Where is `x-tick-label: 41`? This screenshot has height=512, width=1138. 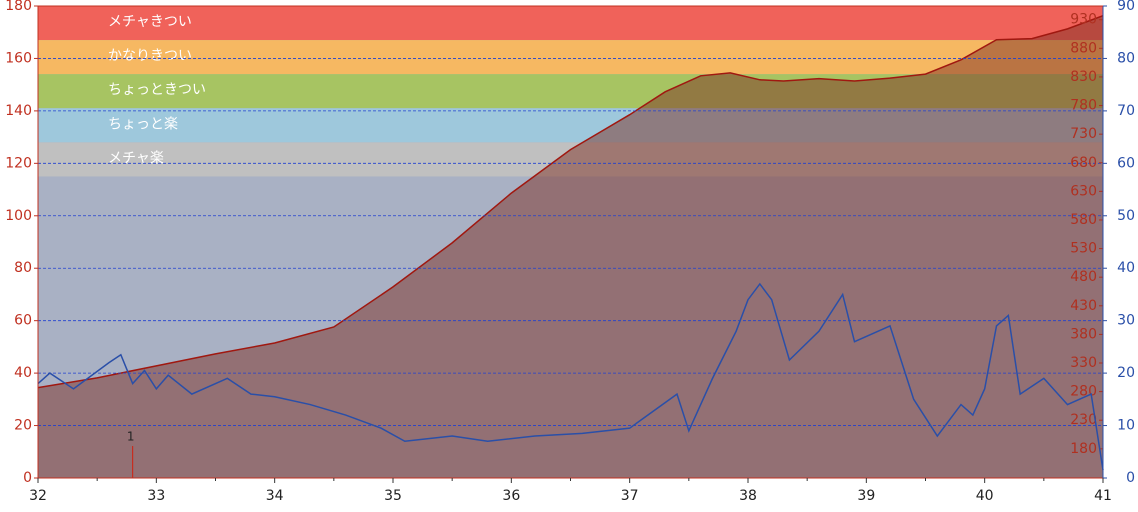
x-tick-label: 41 is located at coordinates (1103, 496).